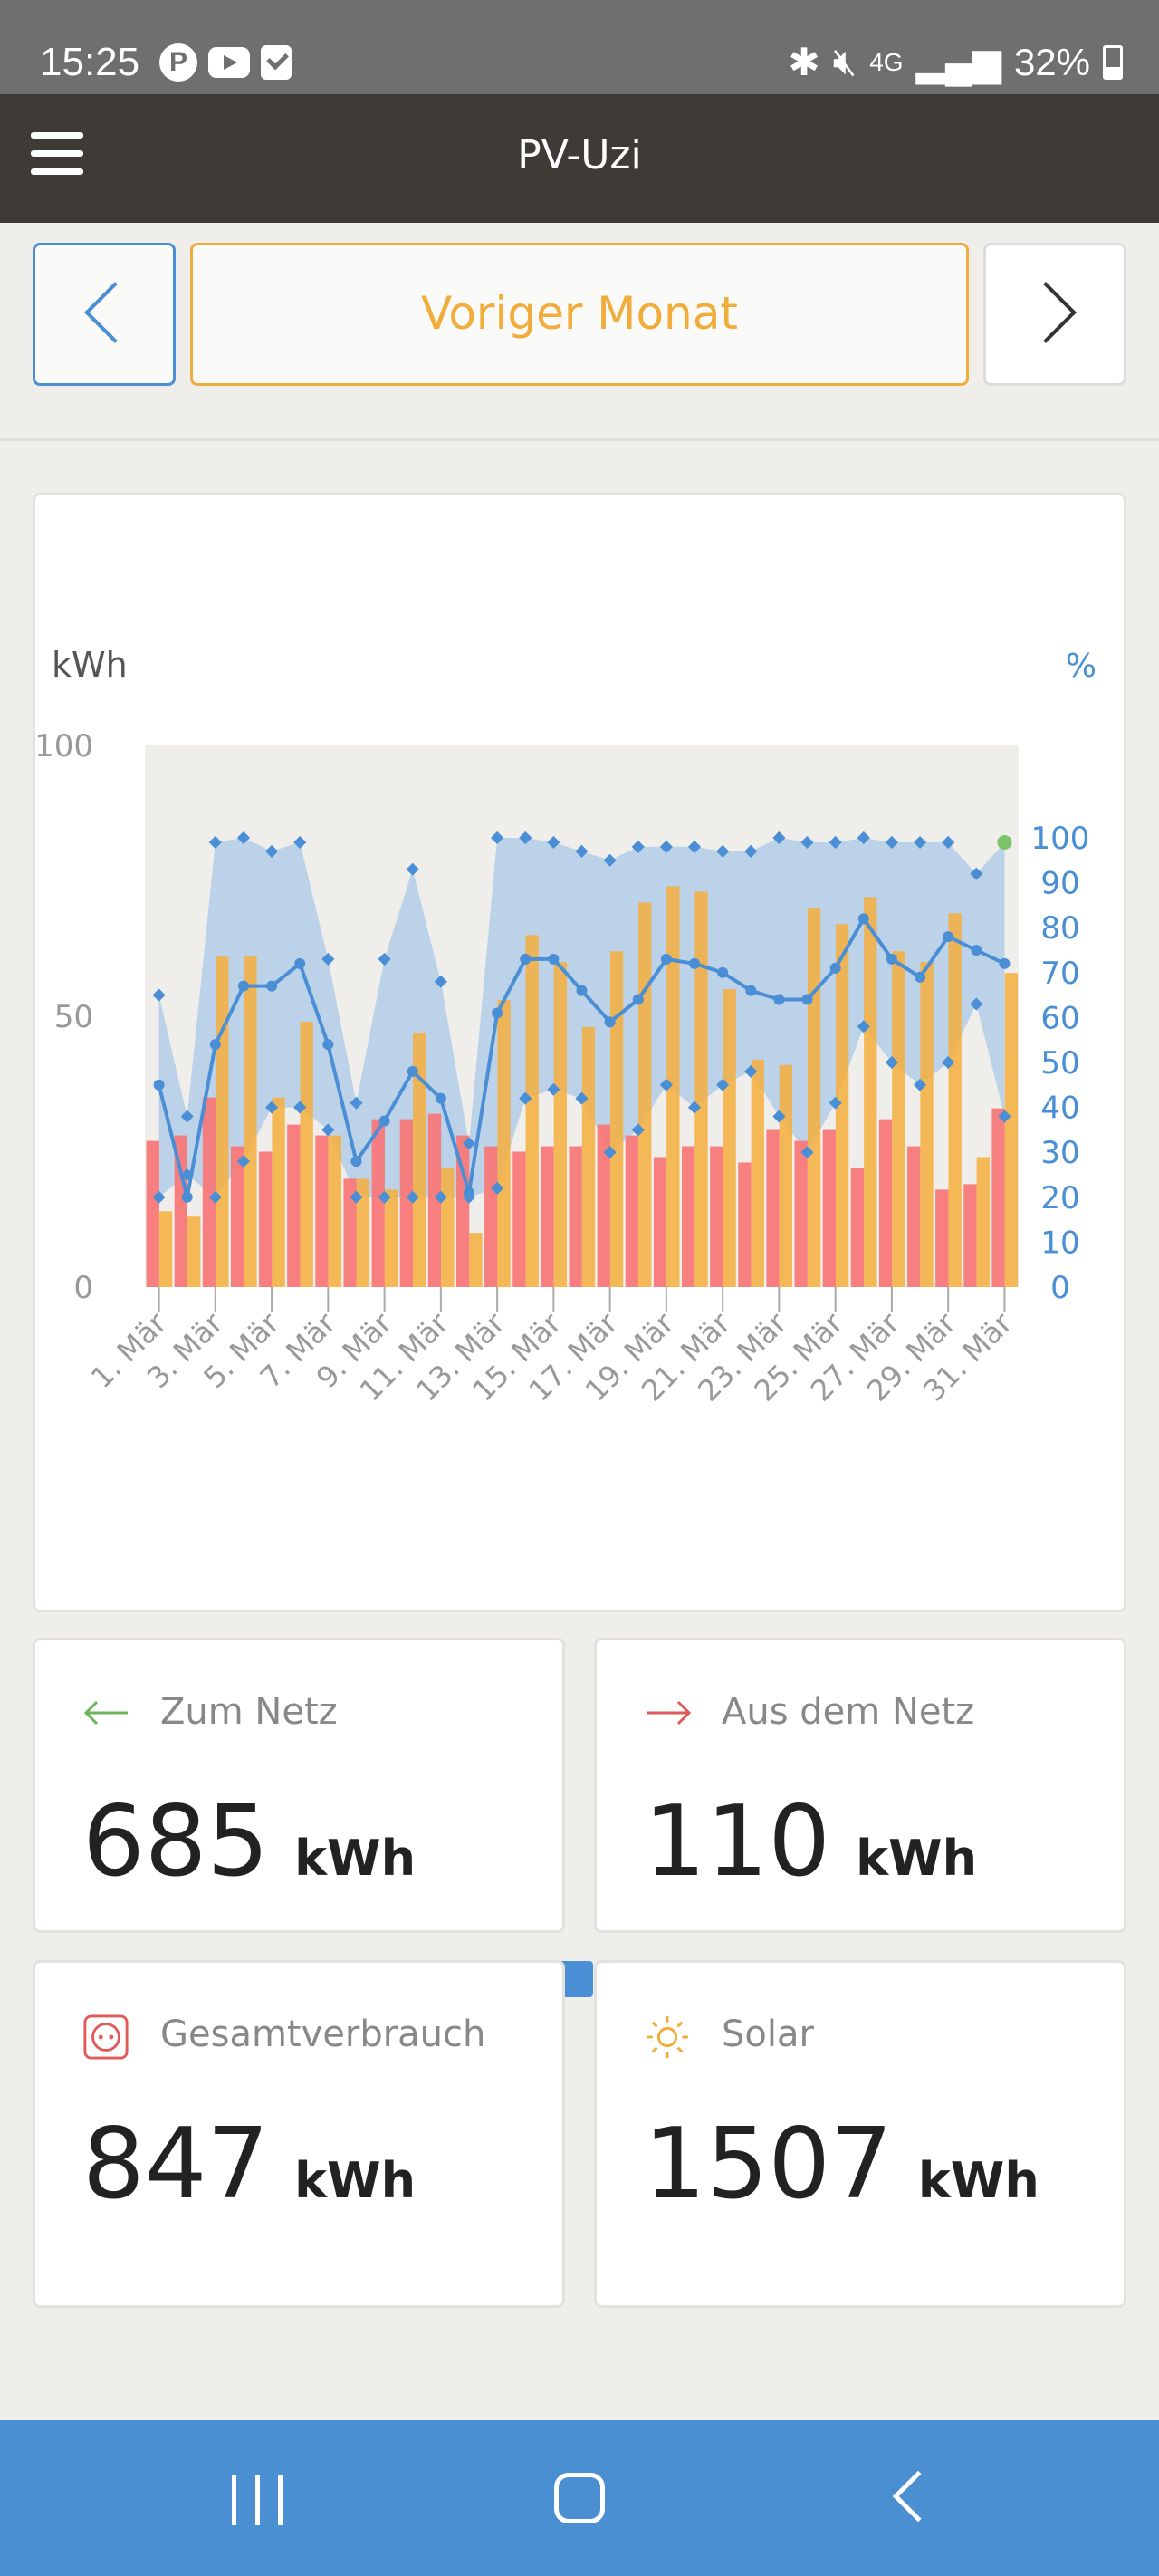 This screenshot has width=1159, height=2576. I want to click on to-grid-value: 685, so click(176, 1841).